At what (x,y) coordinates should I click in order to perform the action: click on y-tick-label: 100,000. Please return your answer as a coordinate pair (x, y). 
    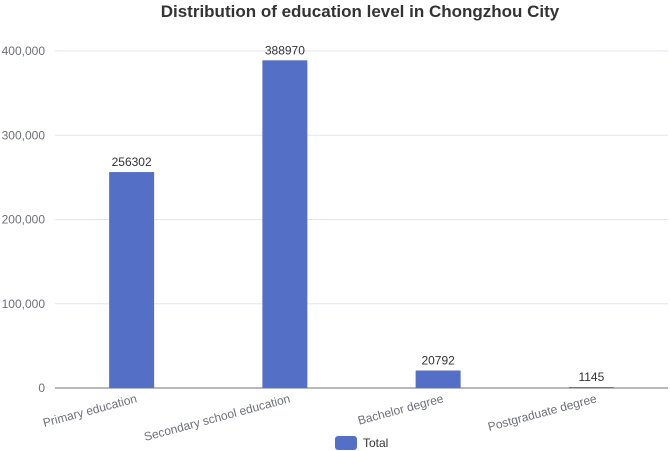
    Looking at the image, I should click on (24, 304).